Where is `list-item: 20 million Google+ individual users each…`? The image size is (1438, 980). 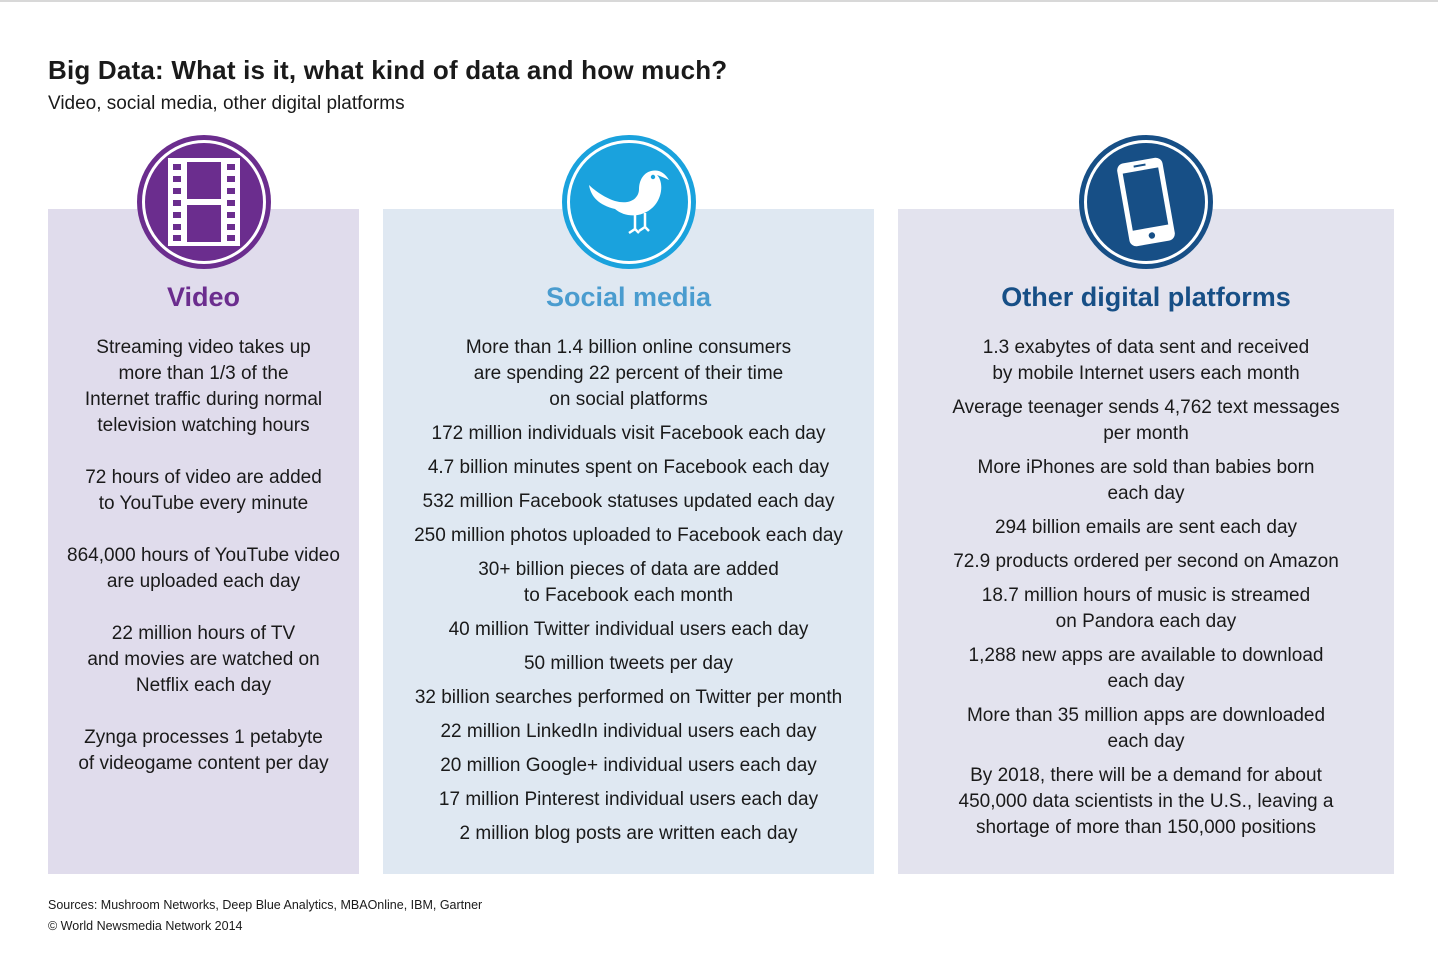 list-item: 20 million Google+ individual users each… is located at coordinates (628, 765).